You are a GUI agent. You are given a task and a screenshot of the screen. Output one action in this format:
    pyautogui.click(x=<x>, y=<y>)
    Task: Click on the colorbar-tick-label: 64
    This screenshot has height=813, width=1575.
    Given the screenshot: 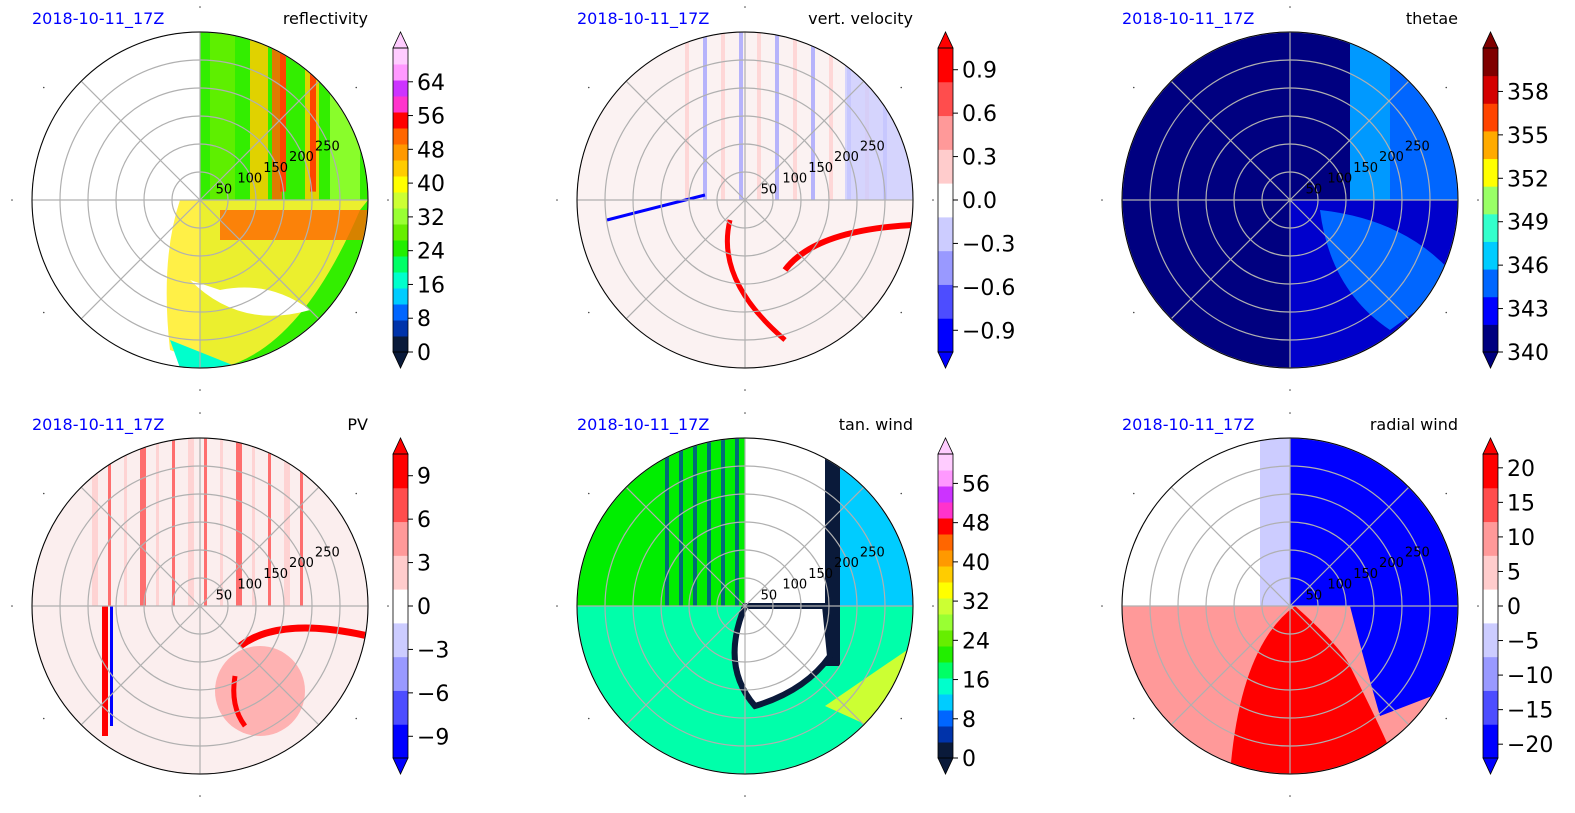 What is the action you would take?
    pyautogui.click(x=431, y=83)
    